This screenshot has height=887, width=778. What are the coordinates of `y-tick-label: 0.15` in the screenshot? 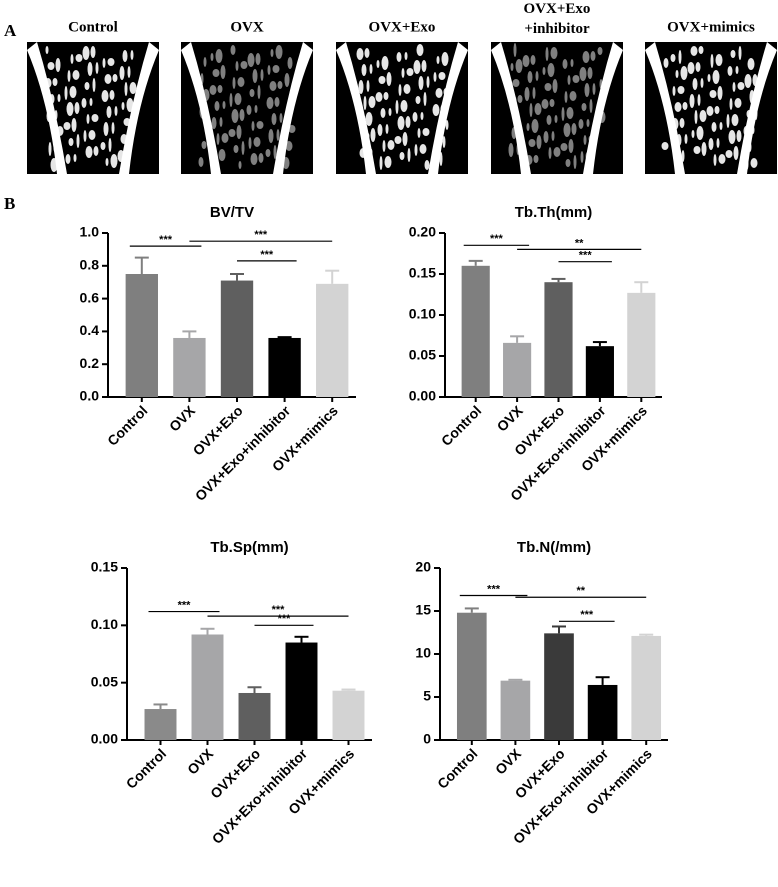 It's located at (104, 567).